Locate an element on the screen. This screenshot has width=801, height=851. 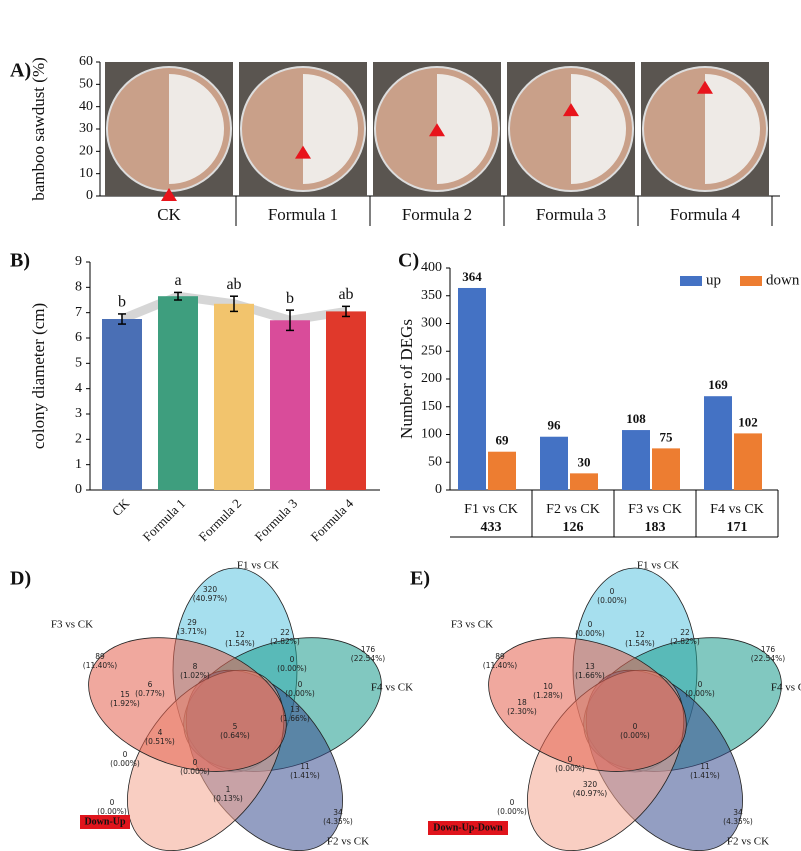
region-count: 15 is located at coordinates (125, 694).